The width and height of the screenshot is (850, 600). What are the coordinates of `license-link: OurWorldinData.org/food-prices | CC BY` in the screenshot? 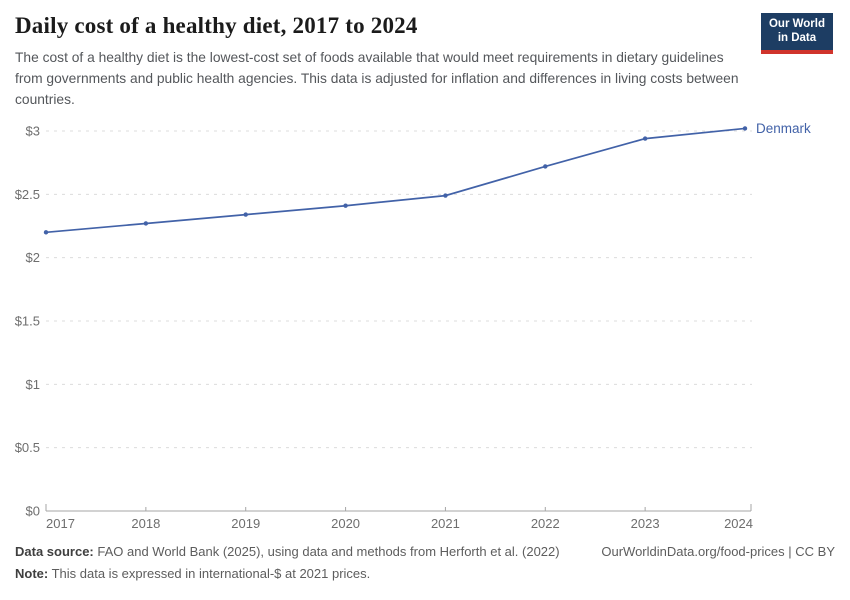 It's located at (718, 551).